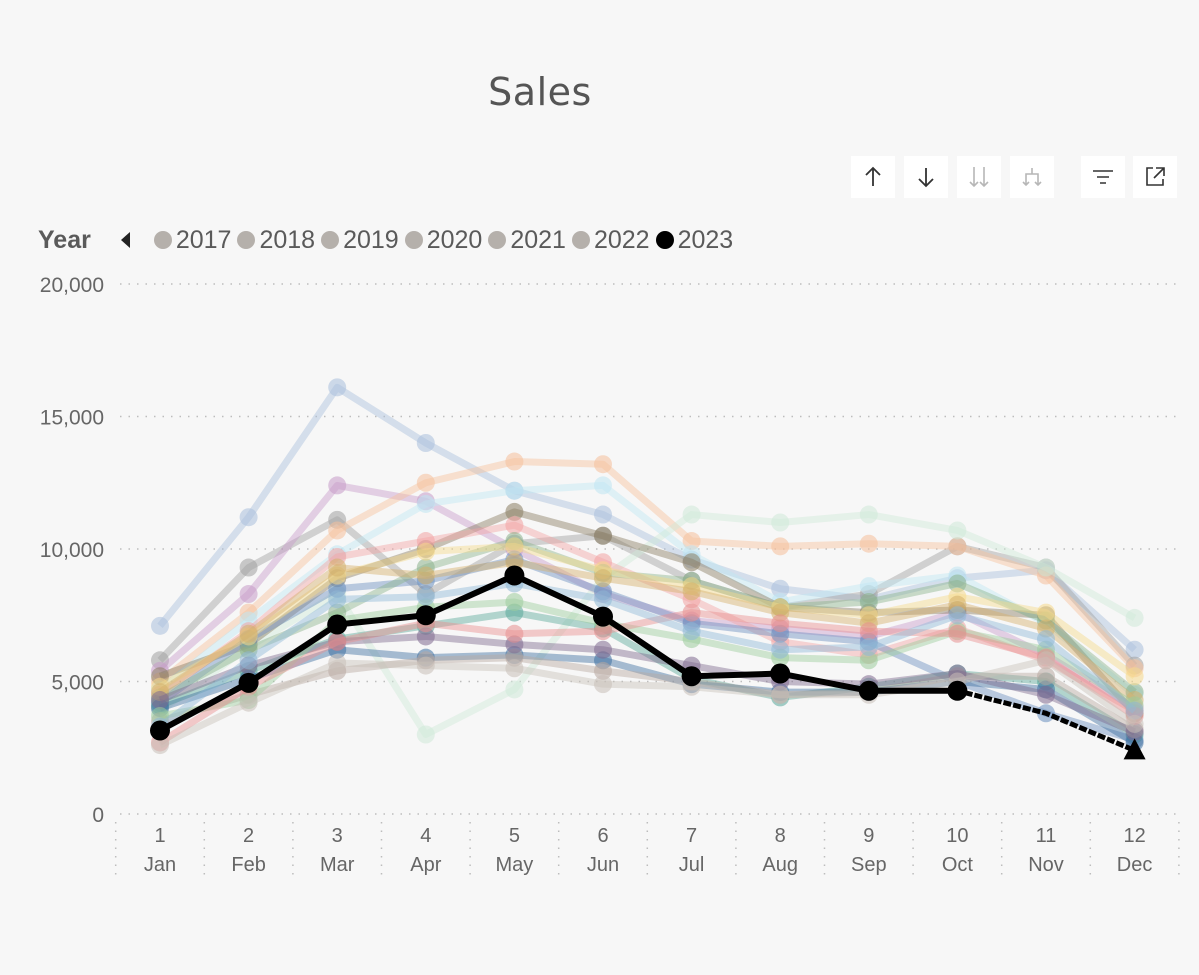 Image resolution: width=1199 pixels, height=975 pixels. Describe the element at coordinates (77, 683) in the screenshot. I see `y-tick-label: 5,000` at that location.